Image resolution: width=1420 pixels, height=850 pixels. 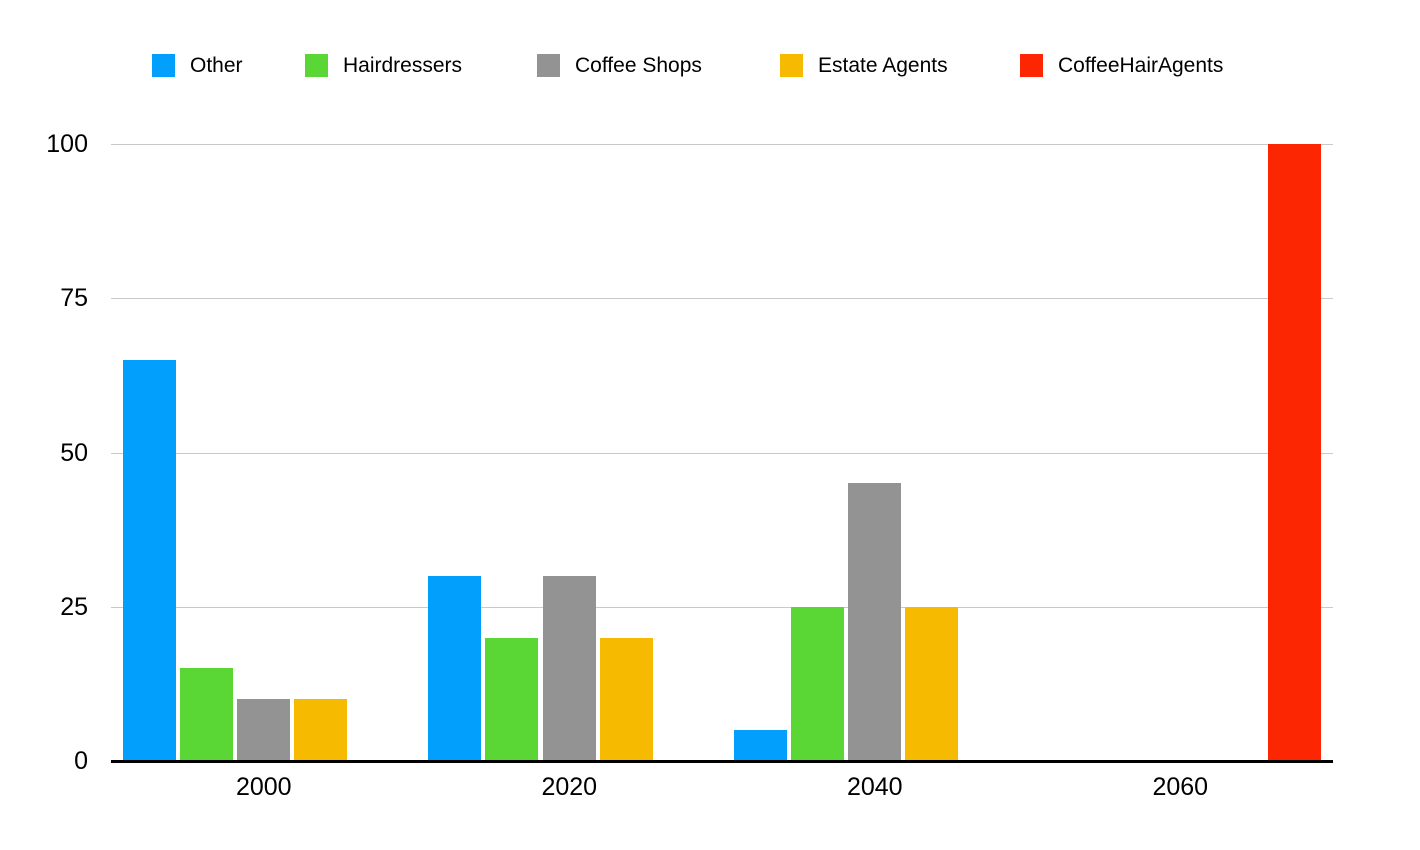 I want to click on y-tick-label-50: 50, so click(x=74, y=452).